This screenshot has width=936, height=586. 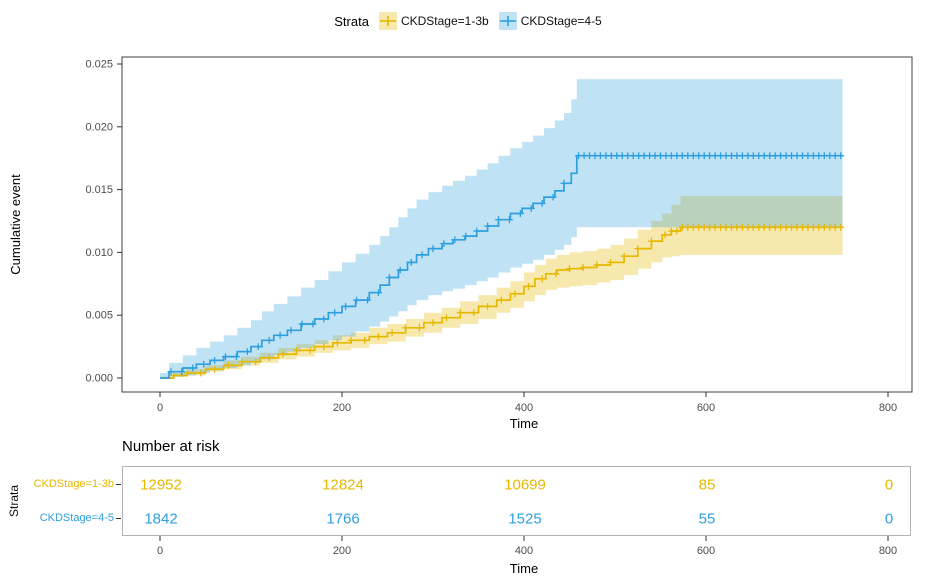 What do you see at coordinates (524, 408) in the screenshot?
I see `x-tick-label: 400` at bounding box center [524, 408].